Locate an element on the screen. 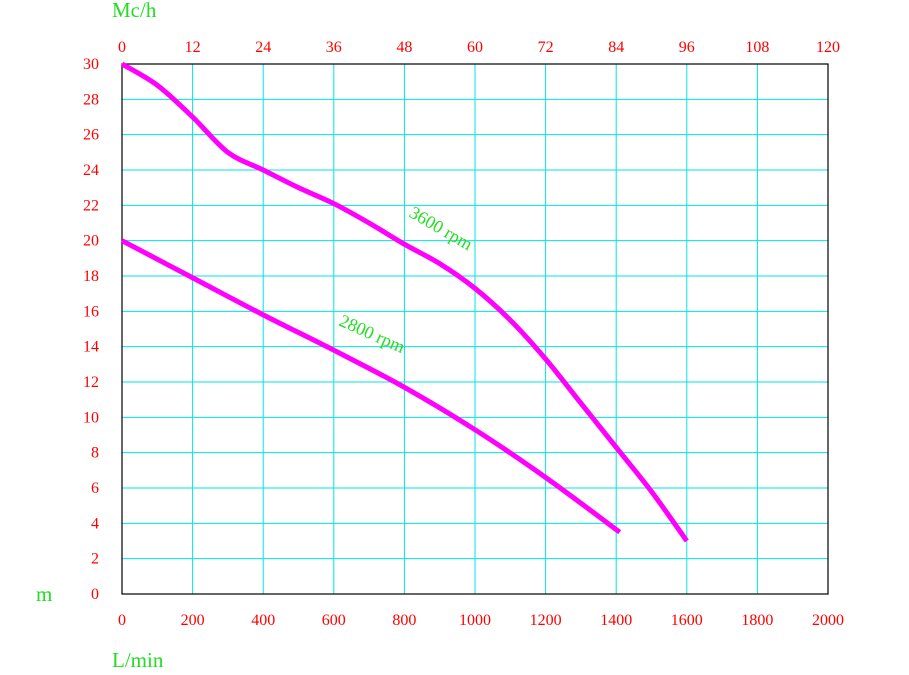 The width and height of the screenshot is (909, 675). y-tick-label: 10 is located at coordinates (91, 417).